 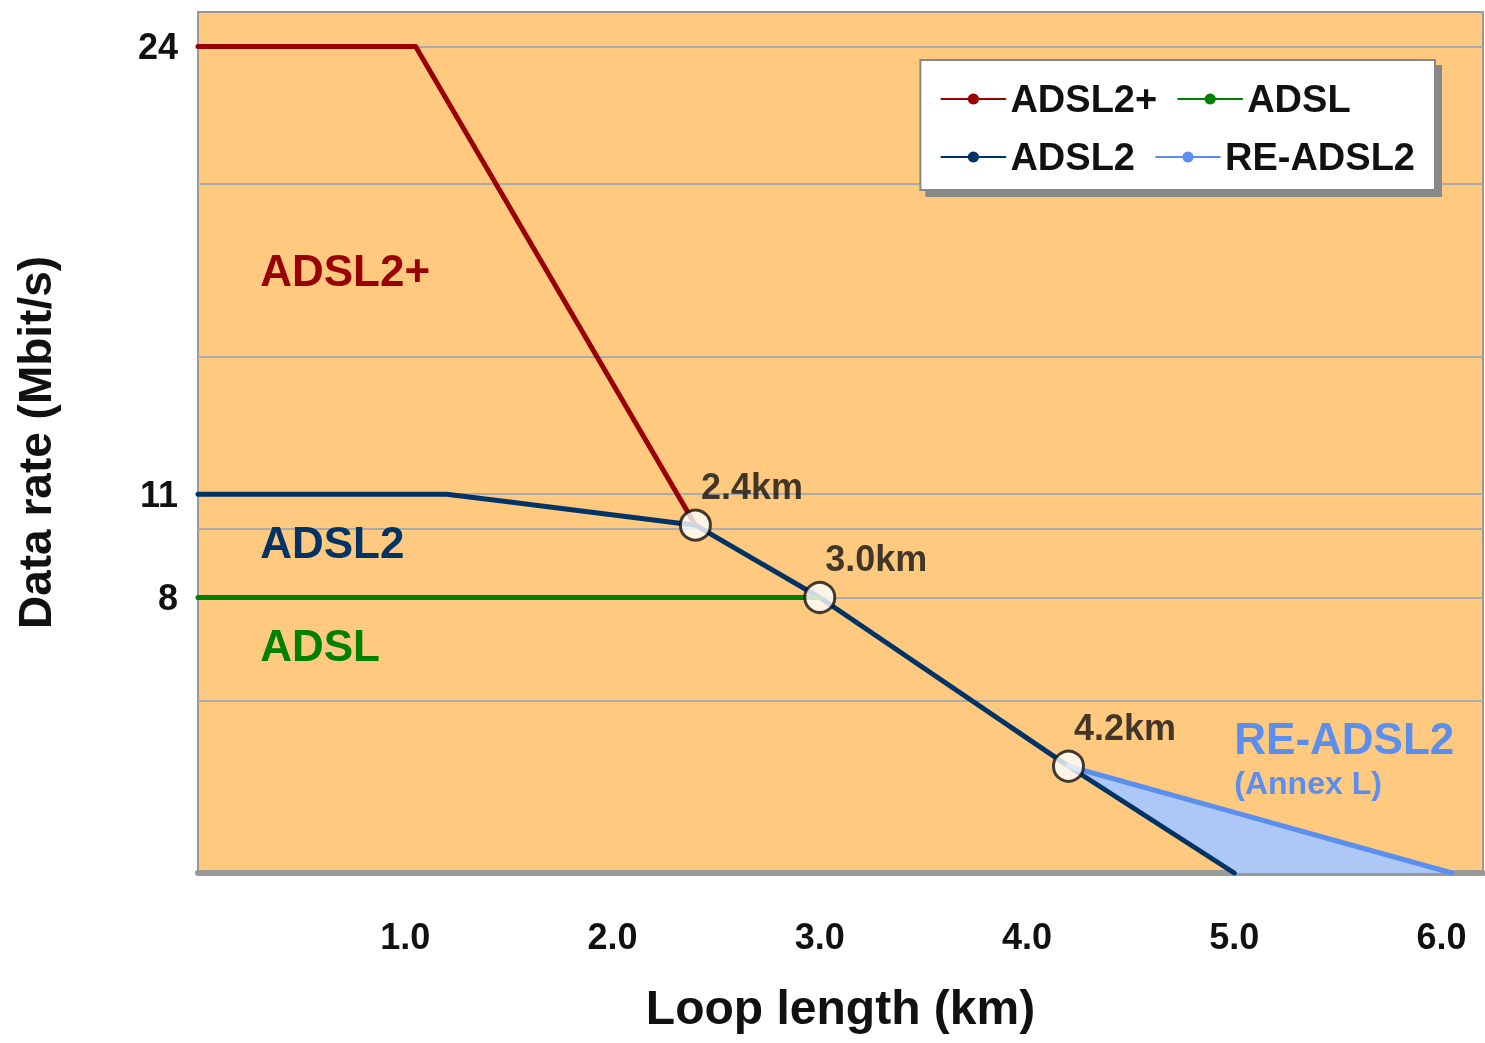 I want to click on annotation: 2.4km, so click(x=751, y=487).